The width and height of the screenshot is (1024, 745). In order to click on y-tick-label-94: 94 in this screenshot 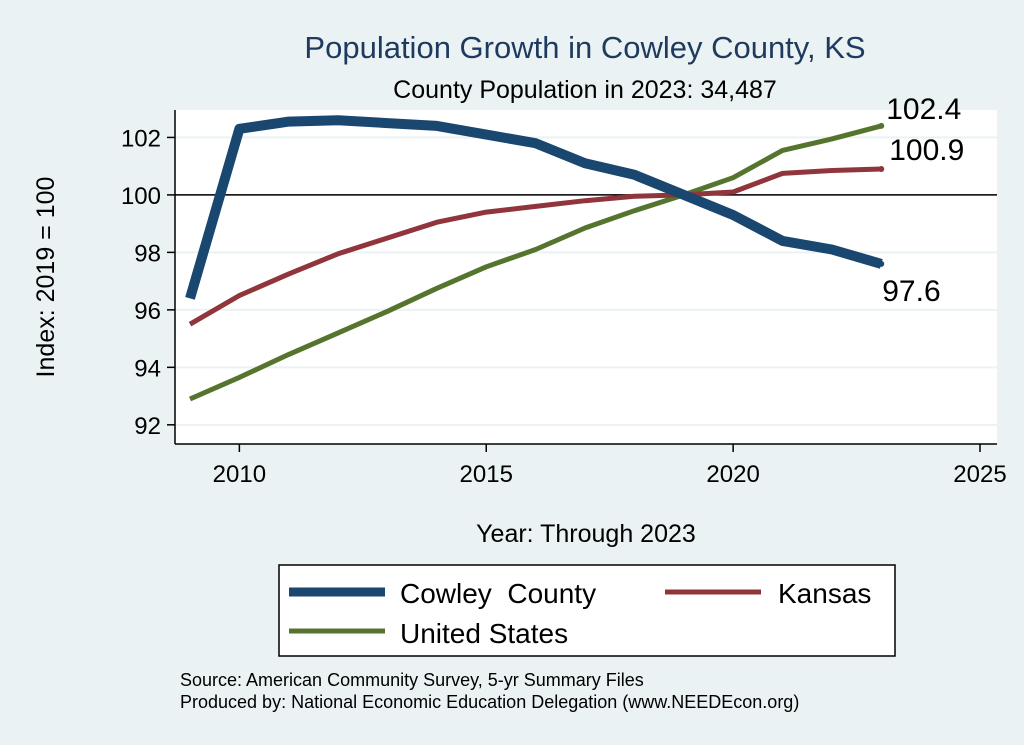, I will do `click(147, 368)`.